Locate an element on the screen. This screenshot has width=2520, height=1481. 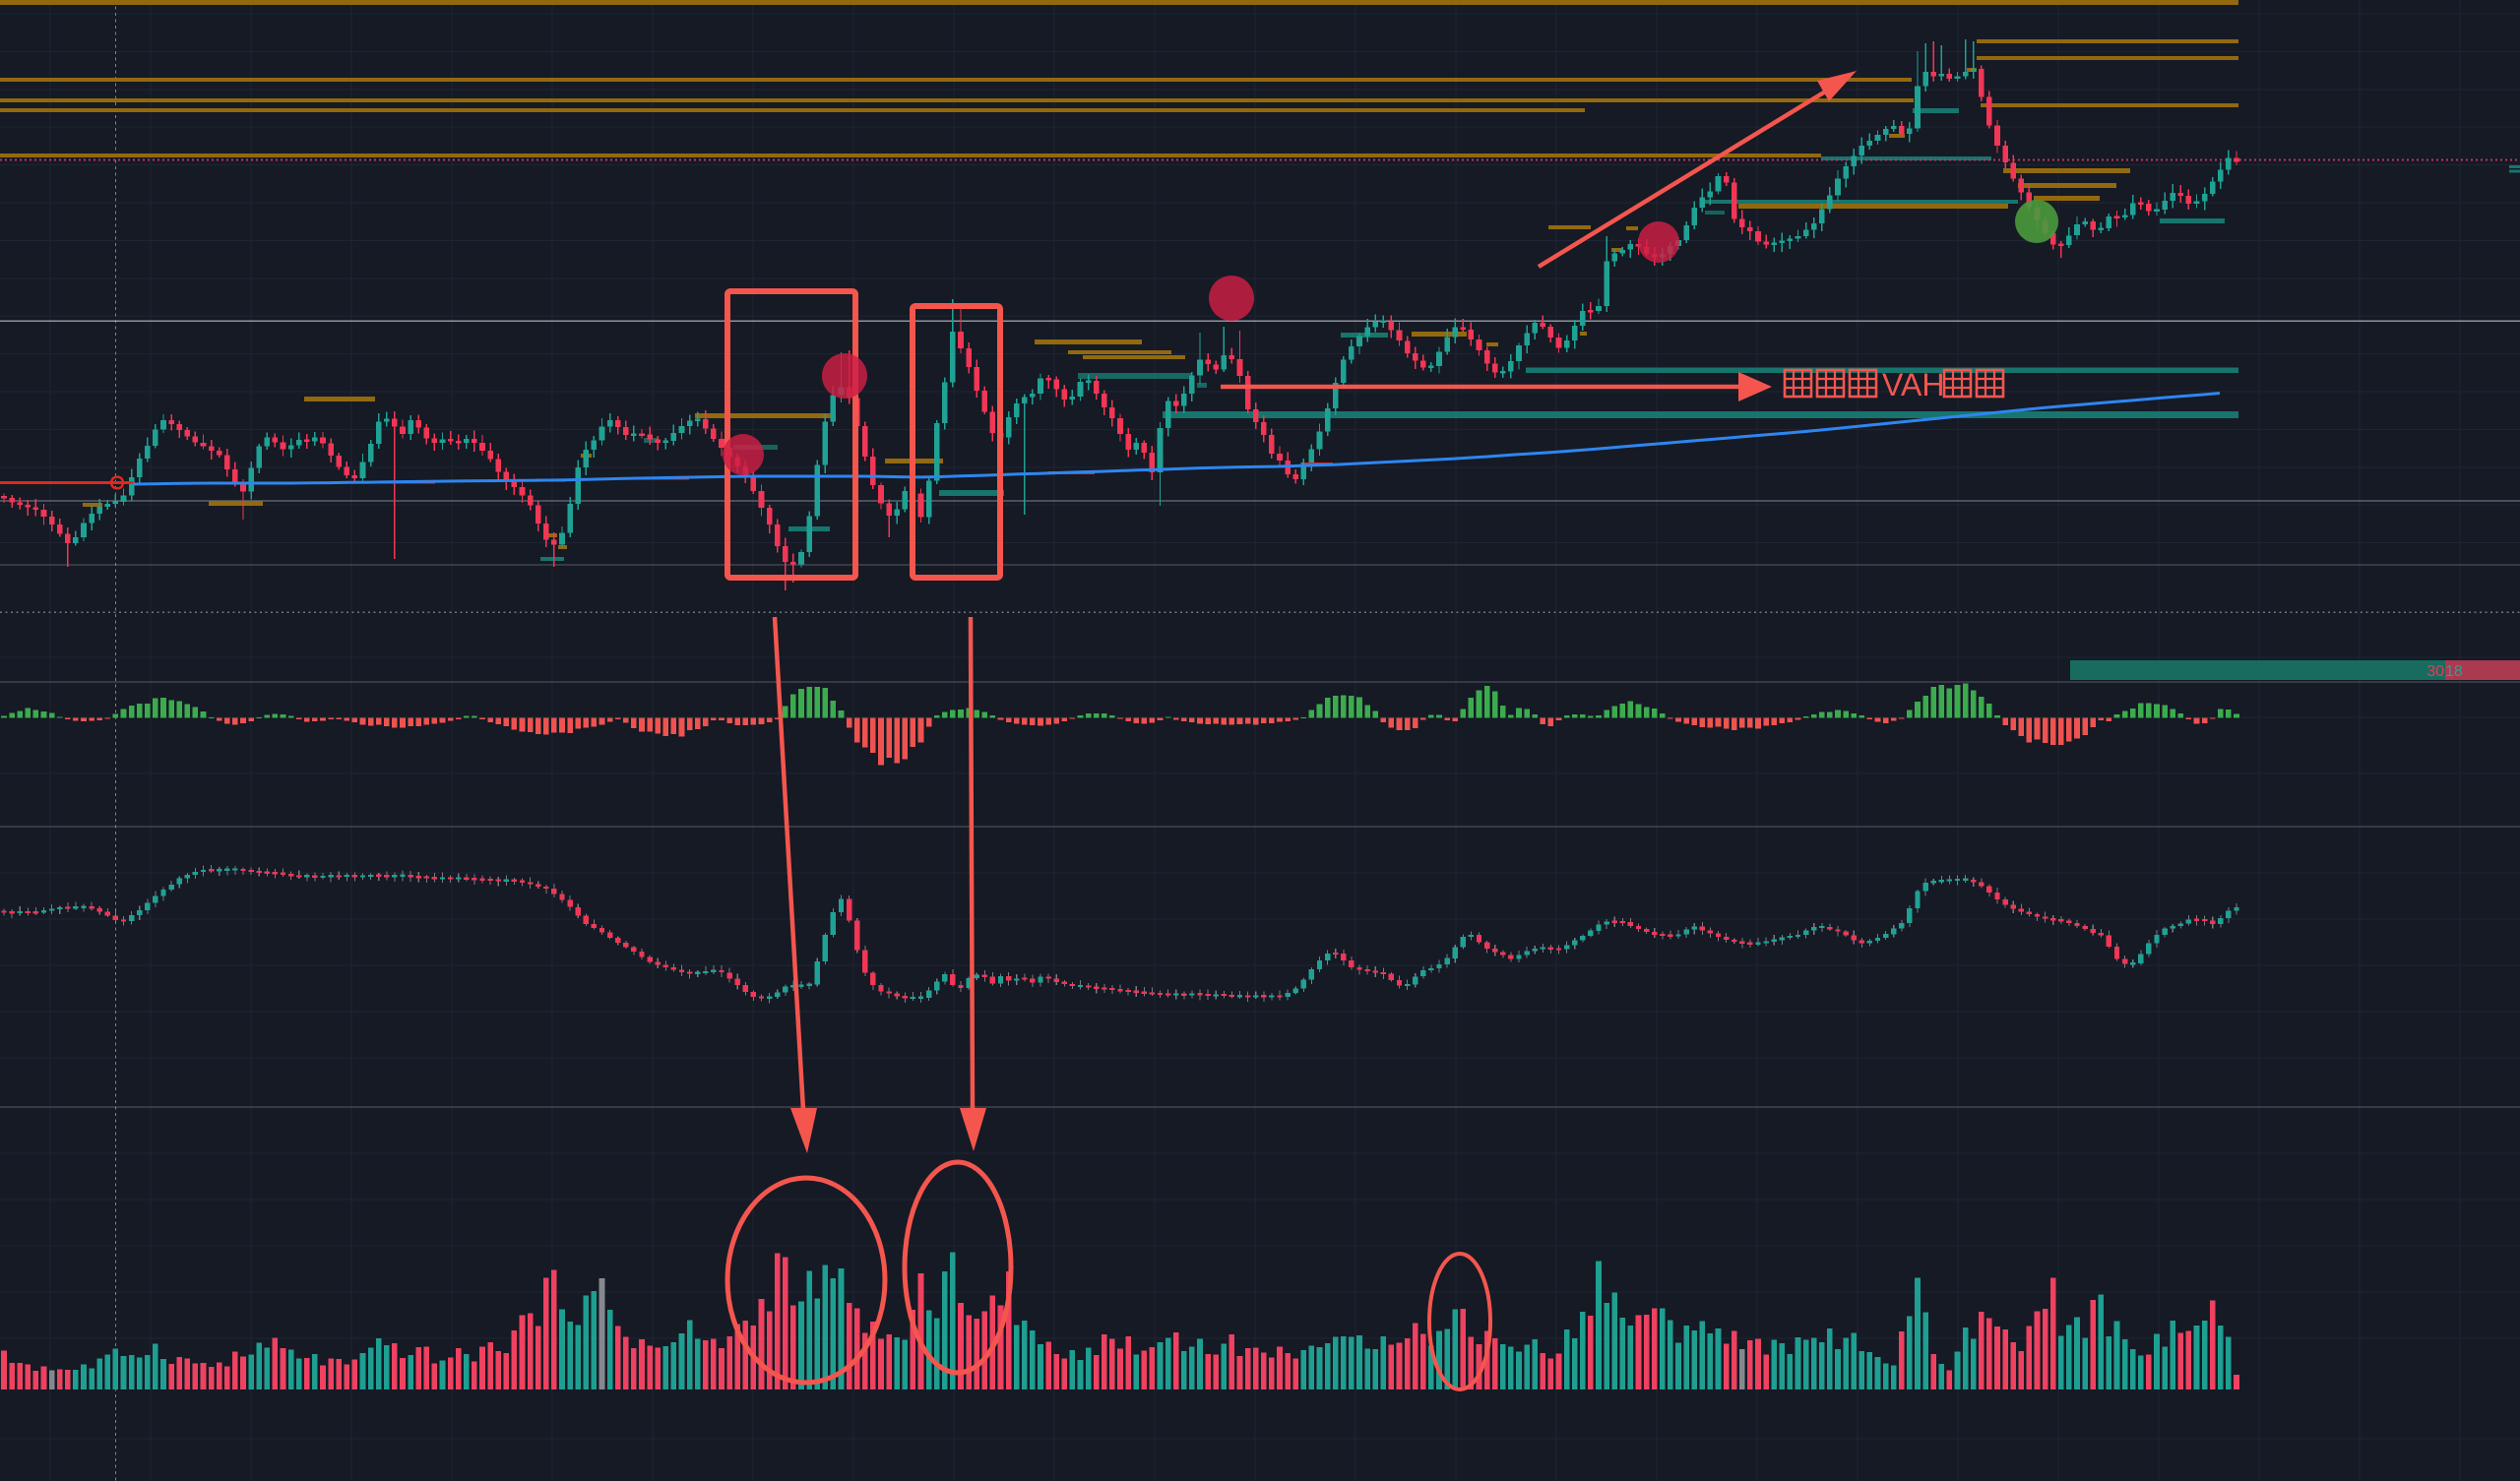
svg-text: 18 is located at coordinates (2454, 671).